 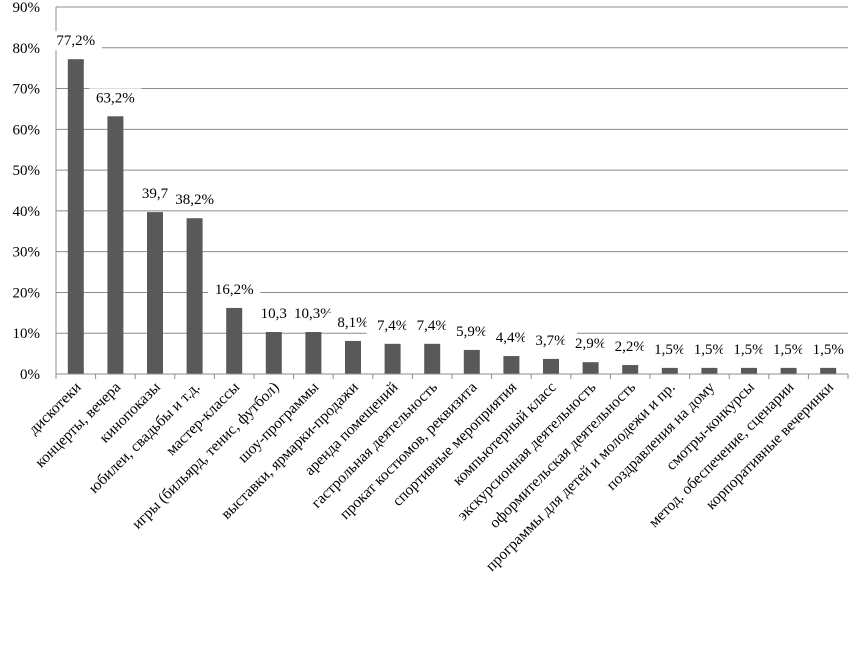 I want to click on data-label: 16,2%, so click(x=234, y=290).